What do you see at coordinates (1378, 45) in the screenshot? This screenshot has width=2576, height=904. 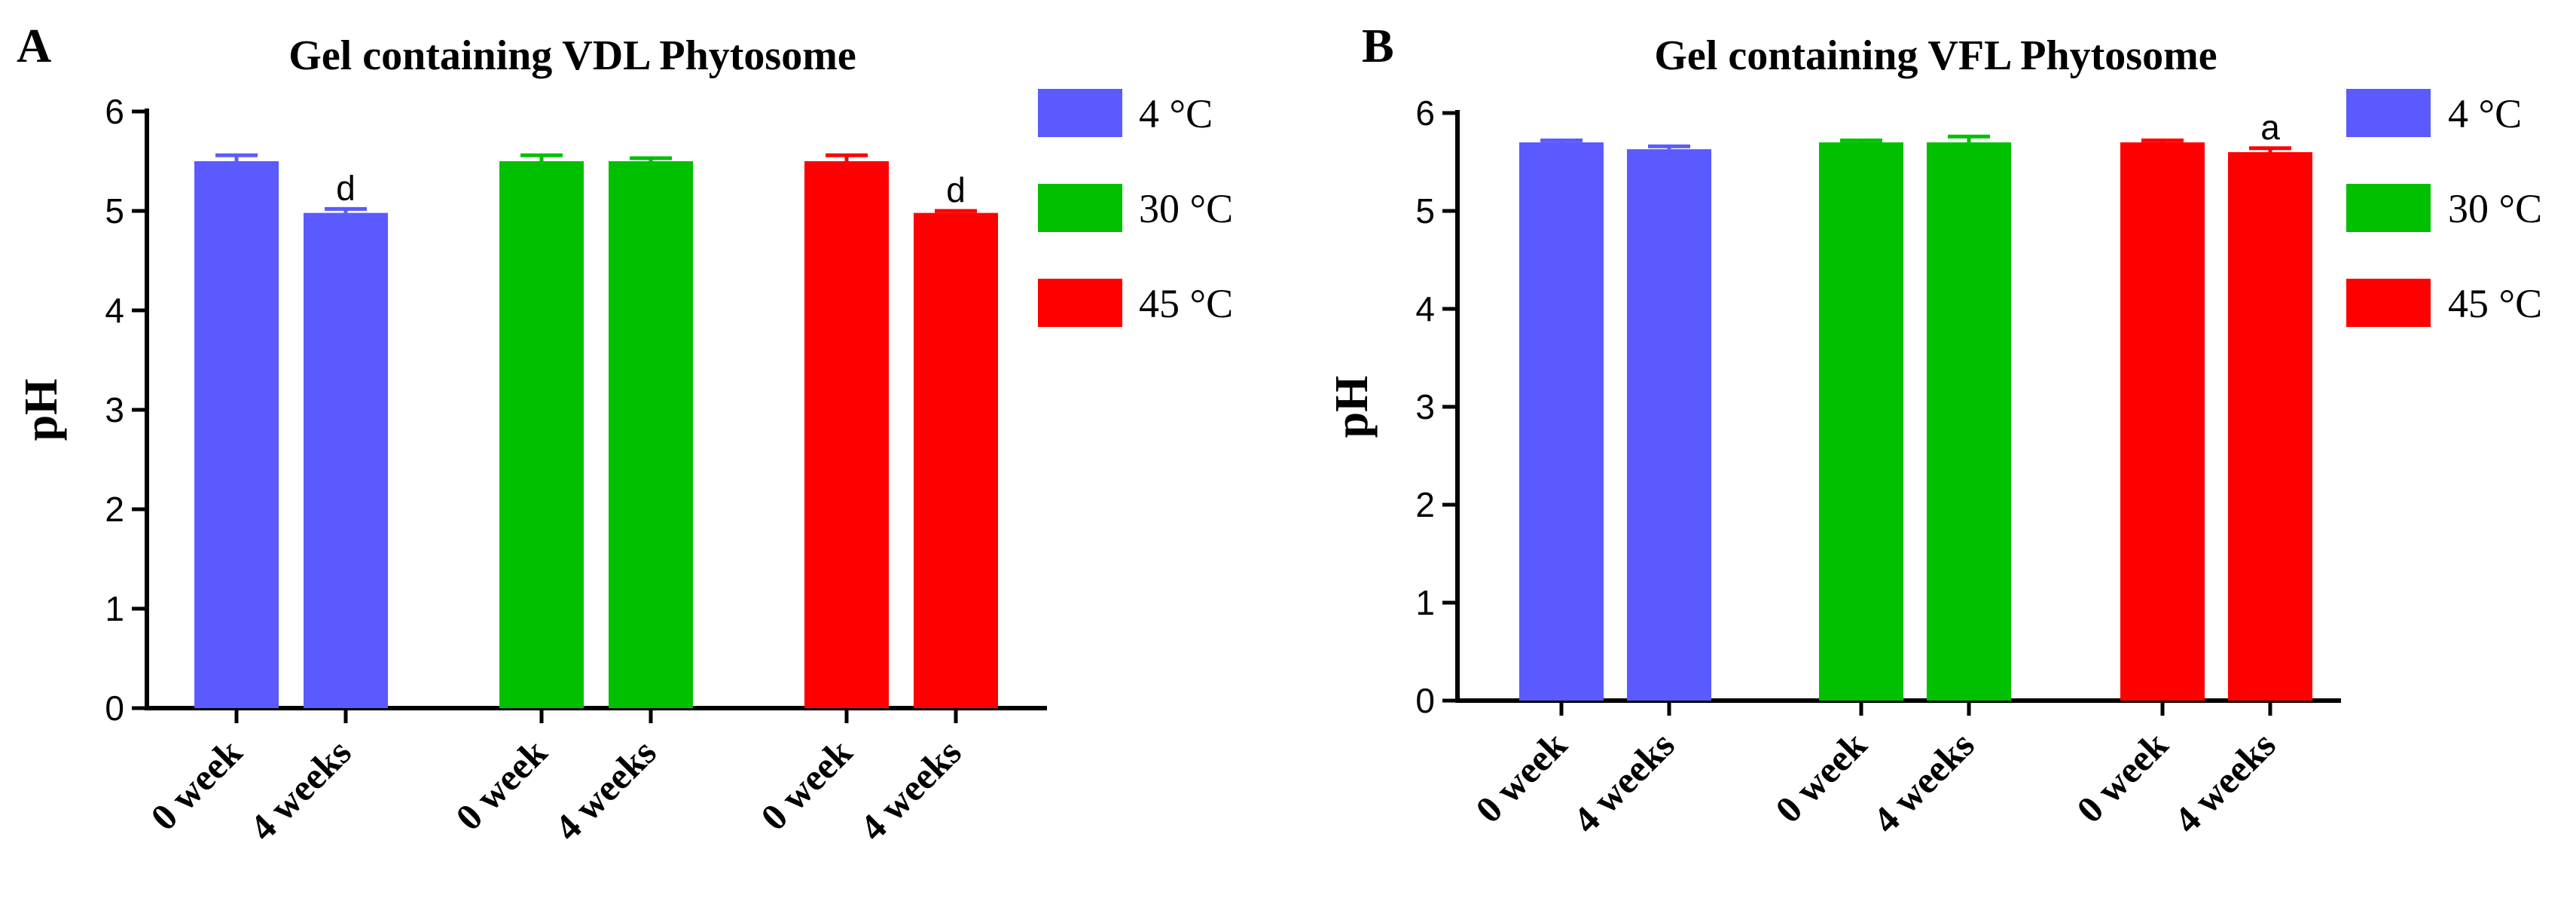 I see `panel-letter: B` at bounding box center [1378, 45].